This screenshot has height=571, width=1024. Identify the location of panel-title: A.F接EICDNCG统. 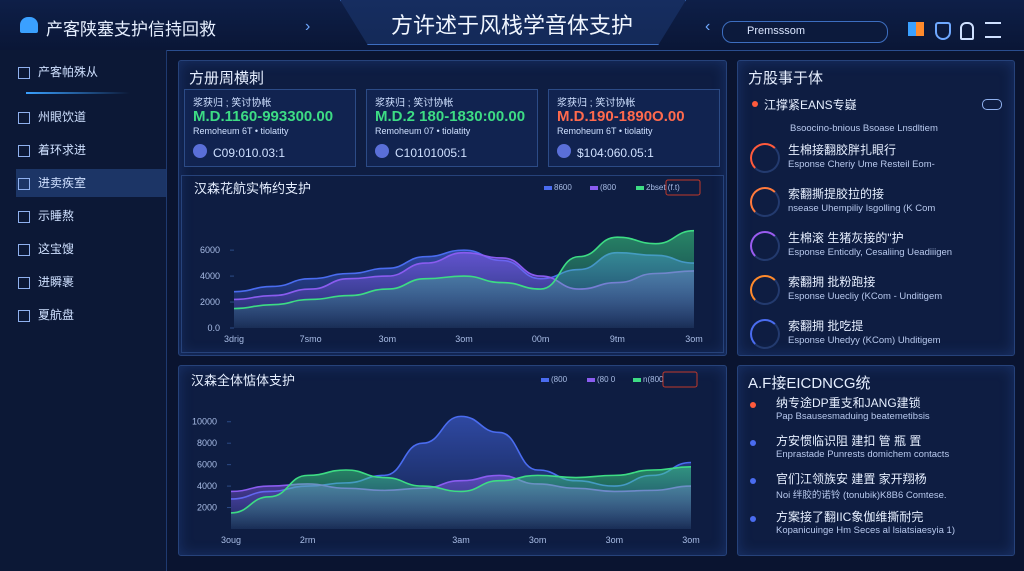
(809, 383).